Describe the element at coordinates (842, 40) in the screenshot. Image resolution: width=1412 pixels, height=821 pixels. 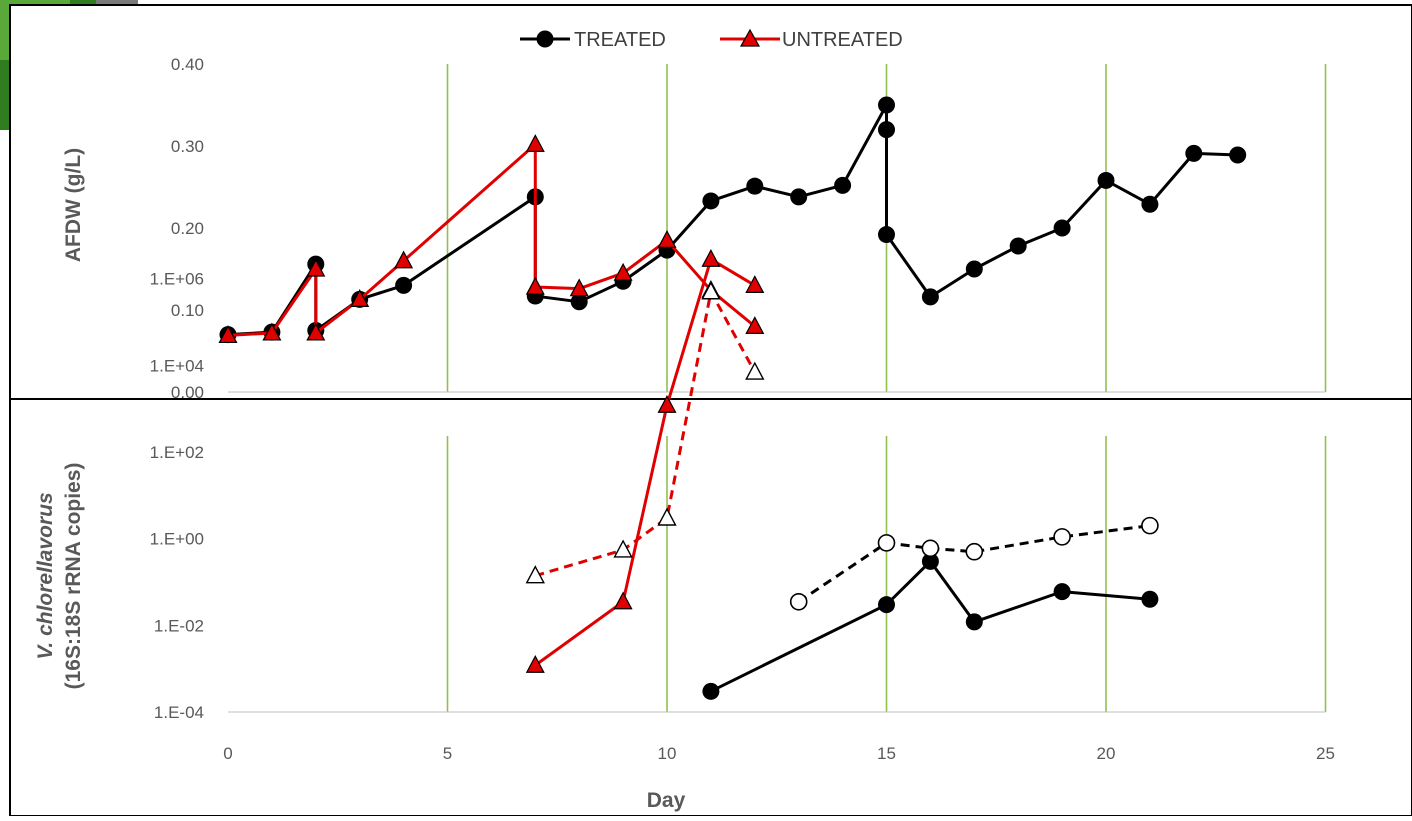
I see `legend-untreated-label: UNTREATED` at that location.